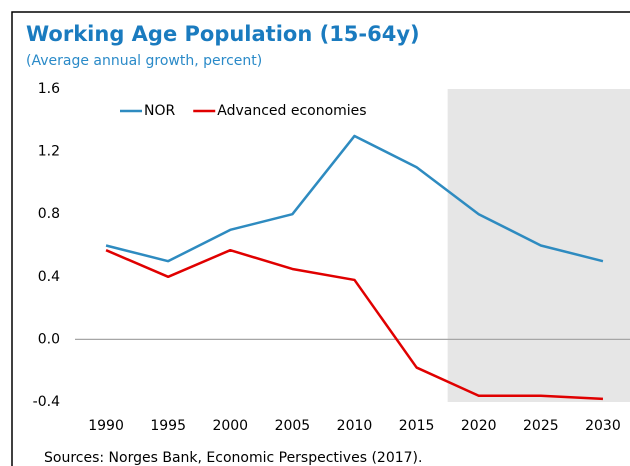  I want to click on y-tick-label: 0.0, so click(49, 339).